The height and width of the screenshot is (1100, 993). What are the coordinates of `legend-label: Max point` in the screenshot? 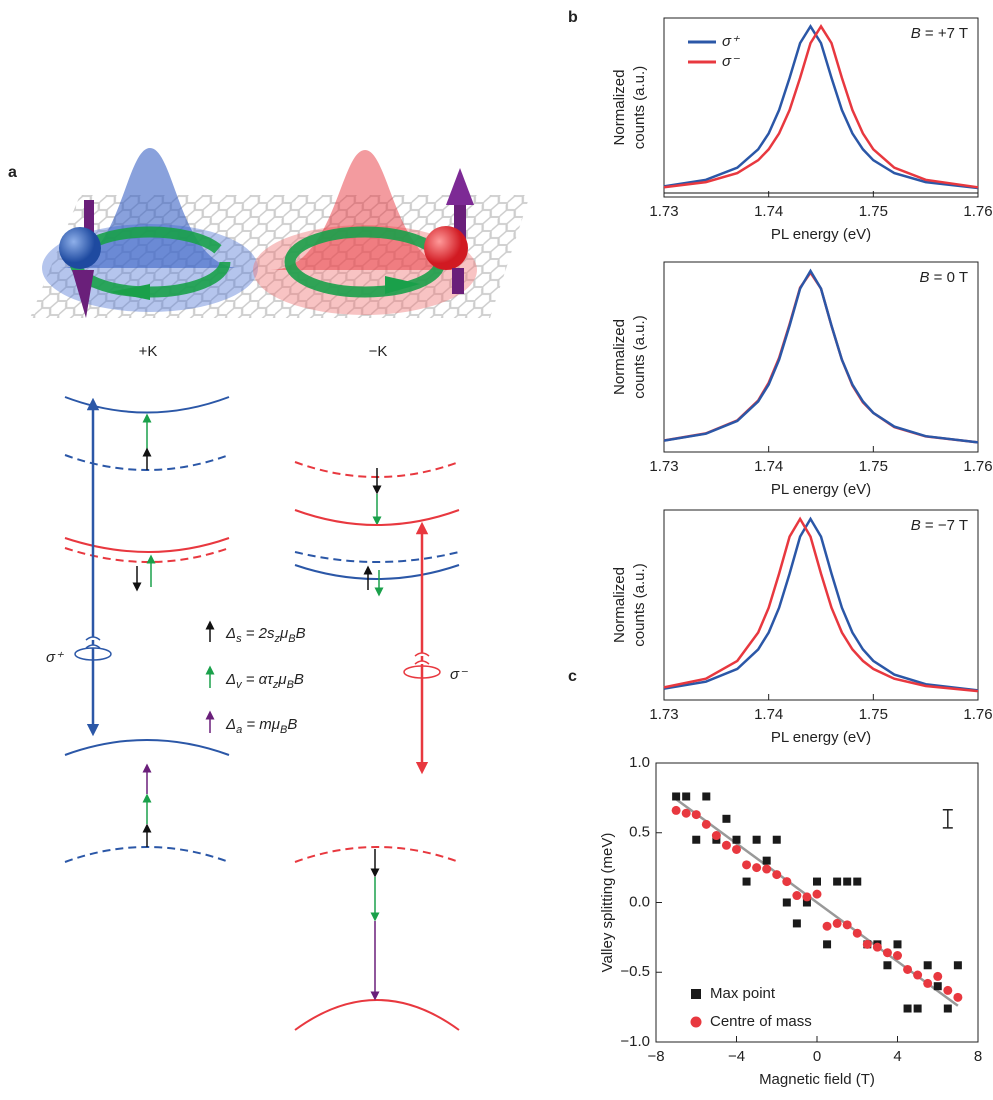 It's located at (743, 993).